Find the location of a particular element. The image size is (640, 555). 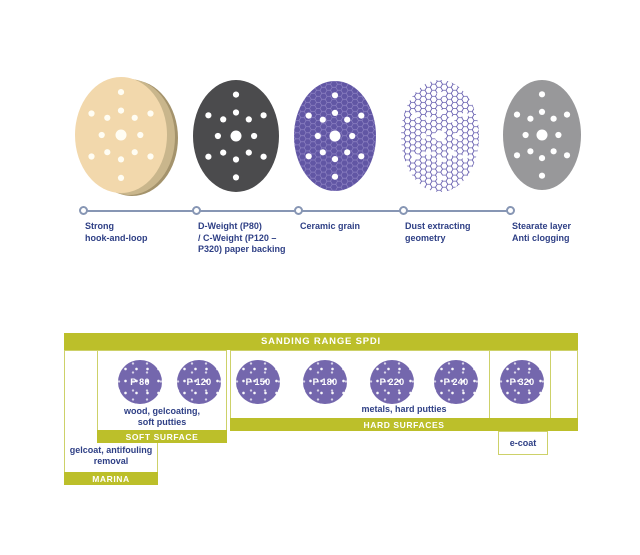

grit-disc-p320: P 320 is located at coordinates (522, 382).